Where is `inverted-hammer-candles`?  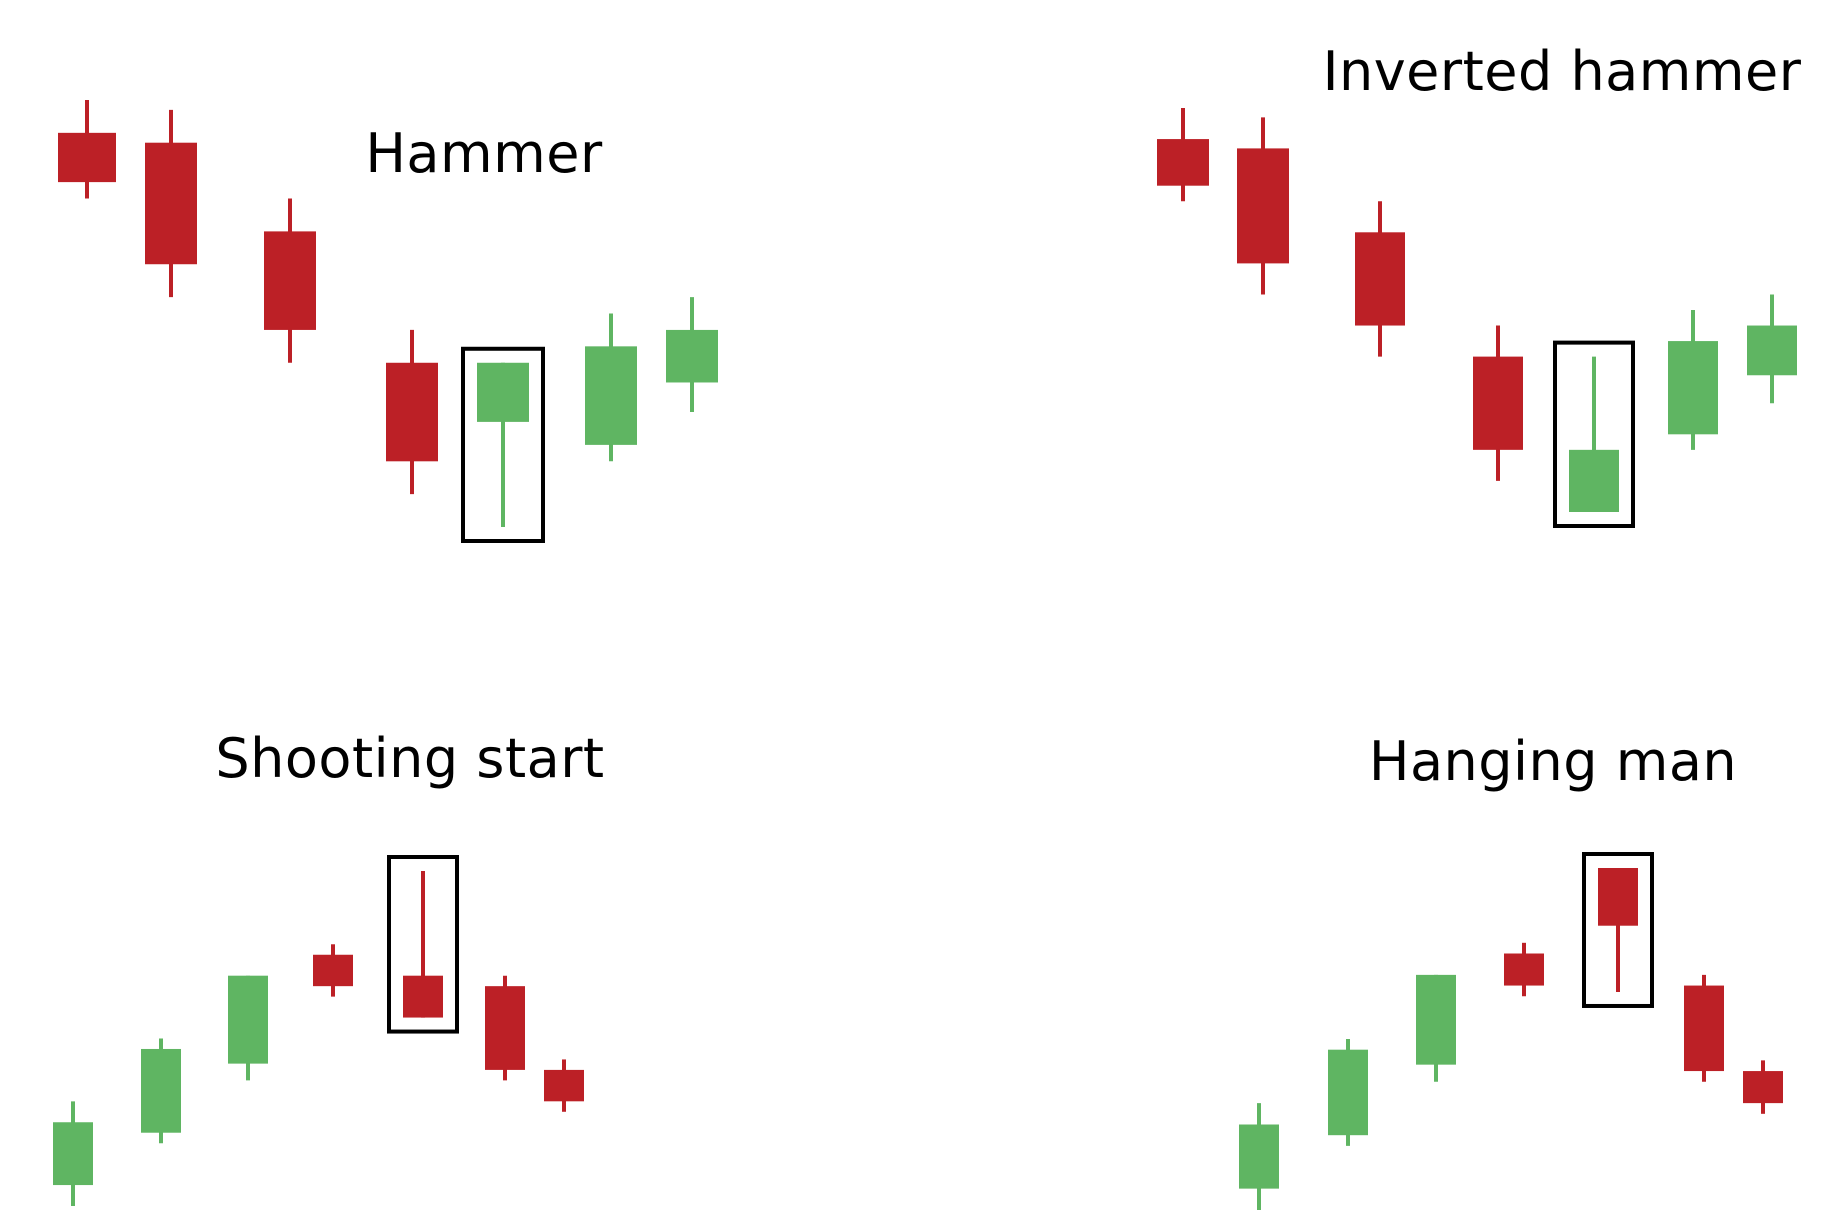
inverted-hammer-candles is located at coordinates (1477, 318).